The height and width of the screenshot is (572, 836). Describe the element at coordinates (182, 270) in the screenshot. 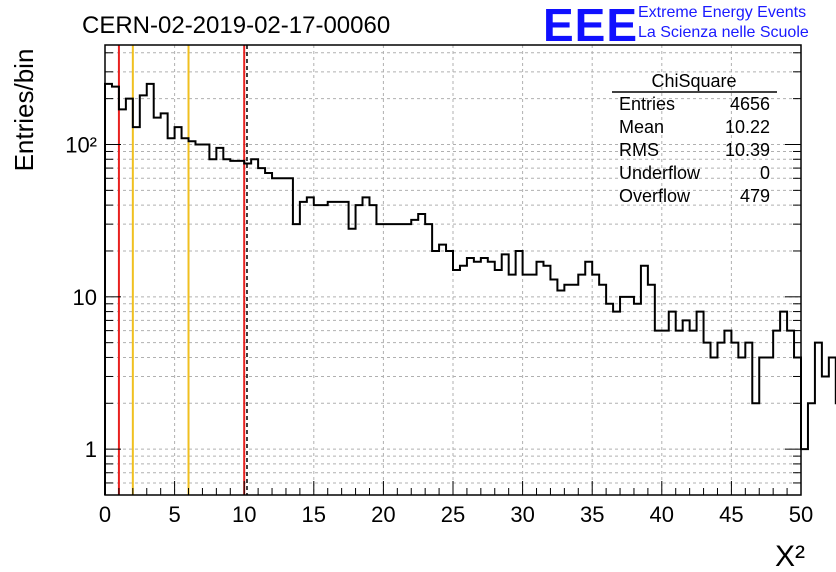

I see `reference-lines` at that location.